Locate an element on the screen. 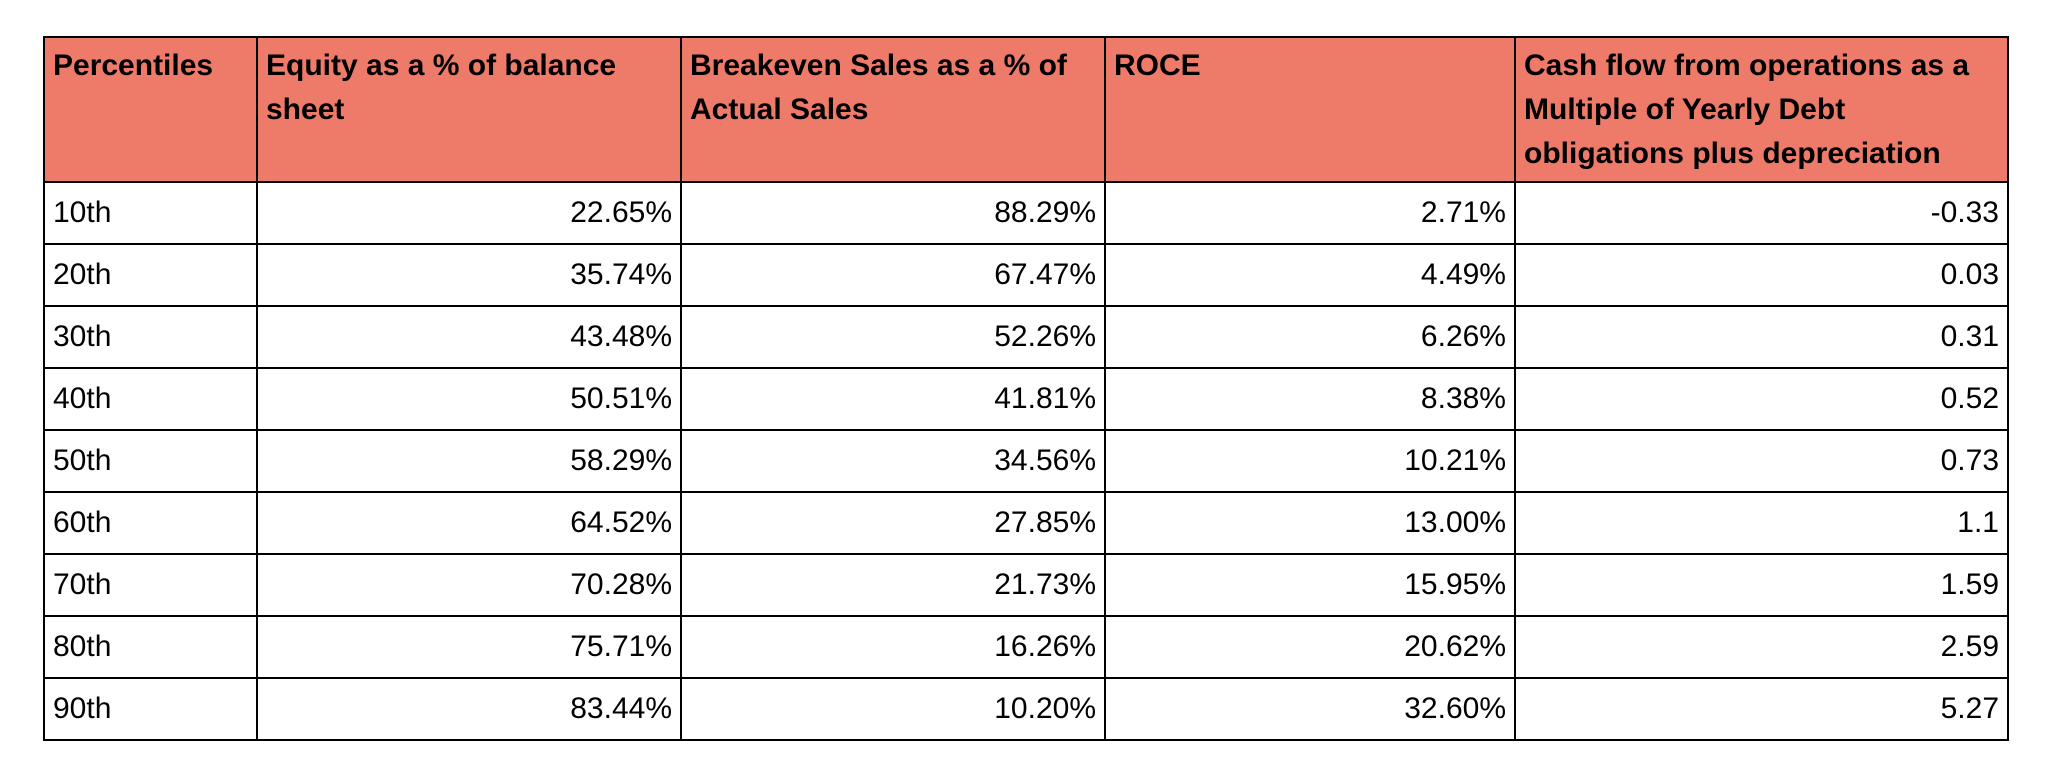  roce-cell: 10.21% is located at coordinates (1310, 461).